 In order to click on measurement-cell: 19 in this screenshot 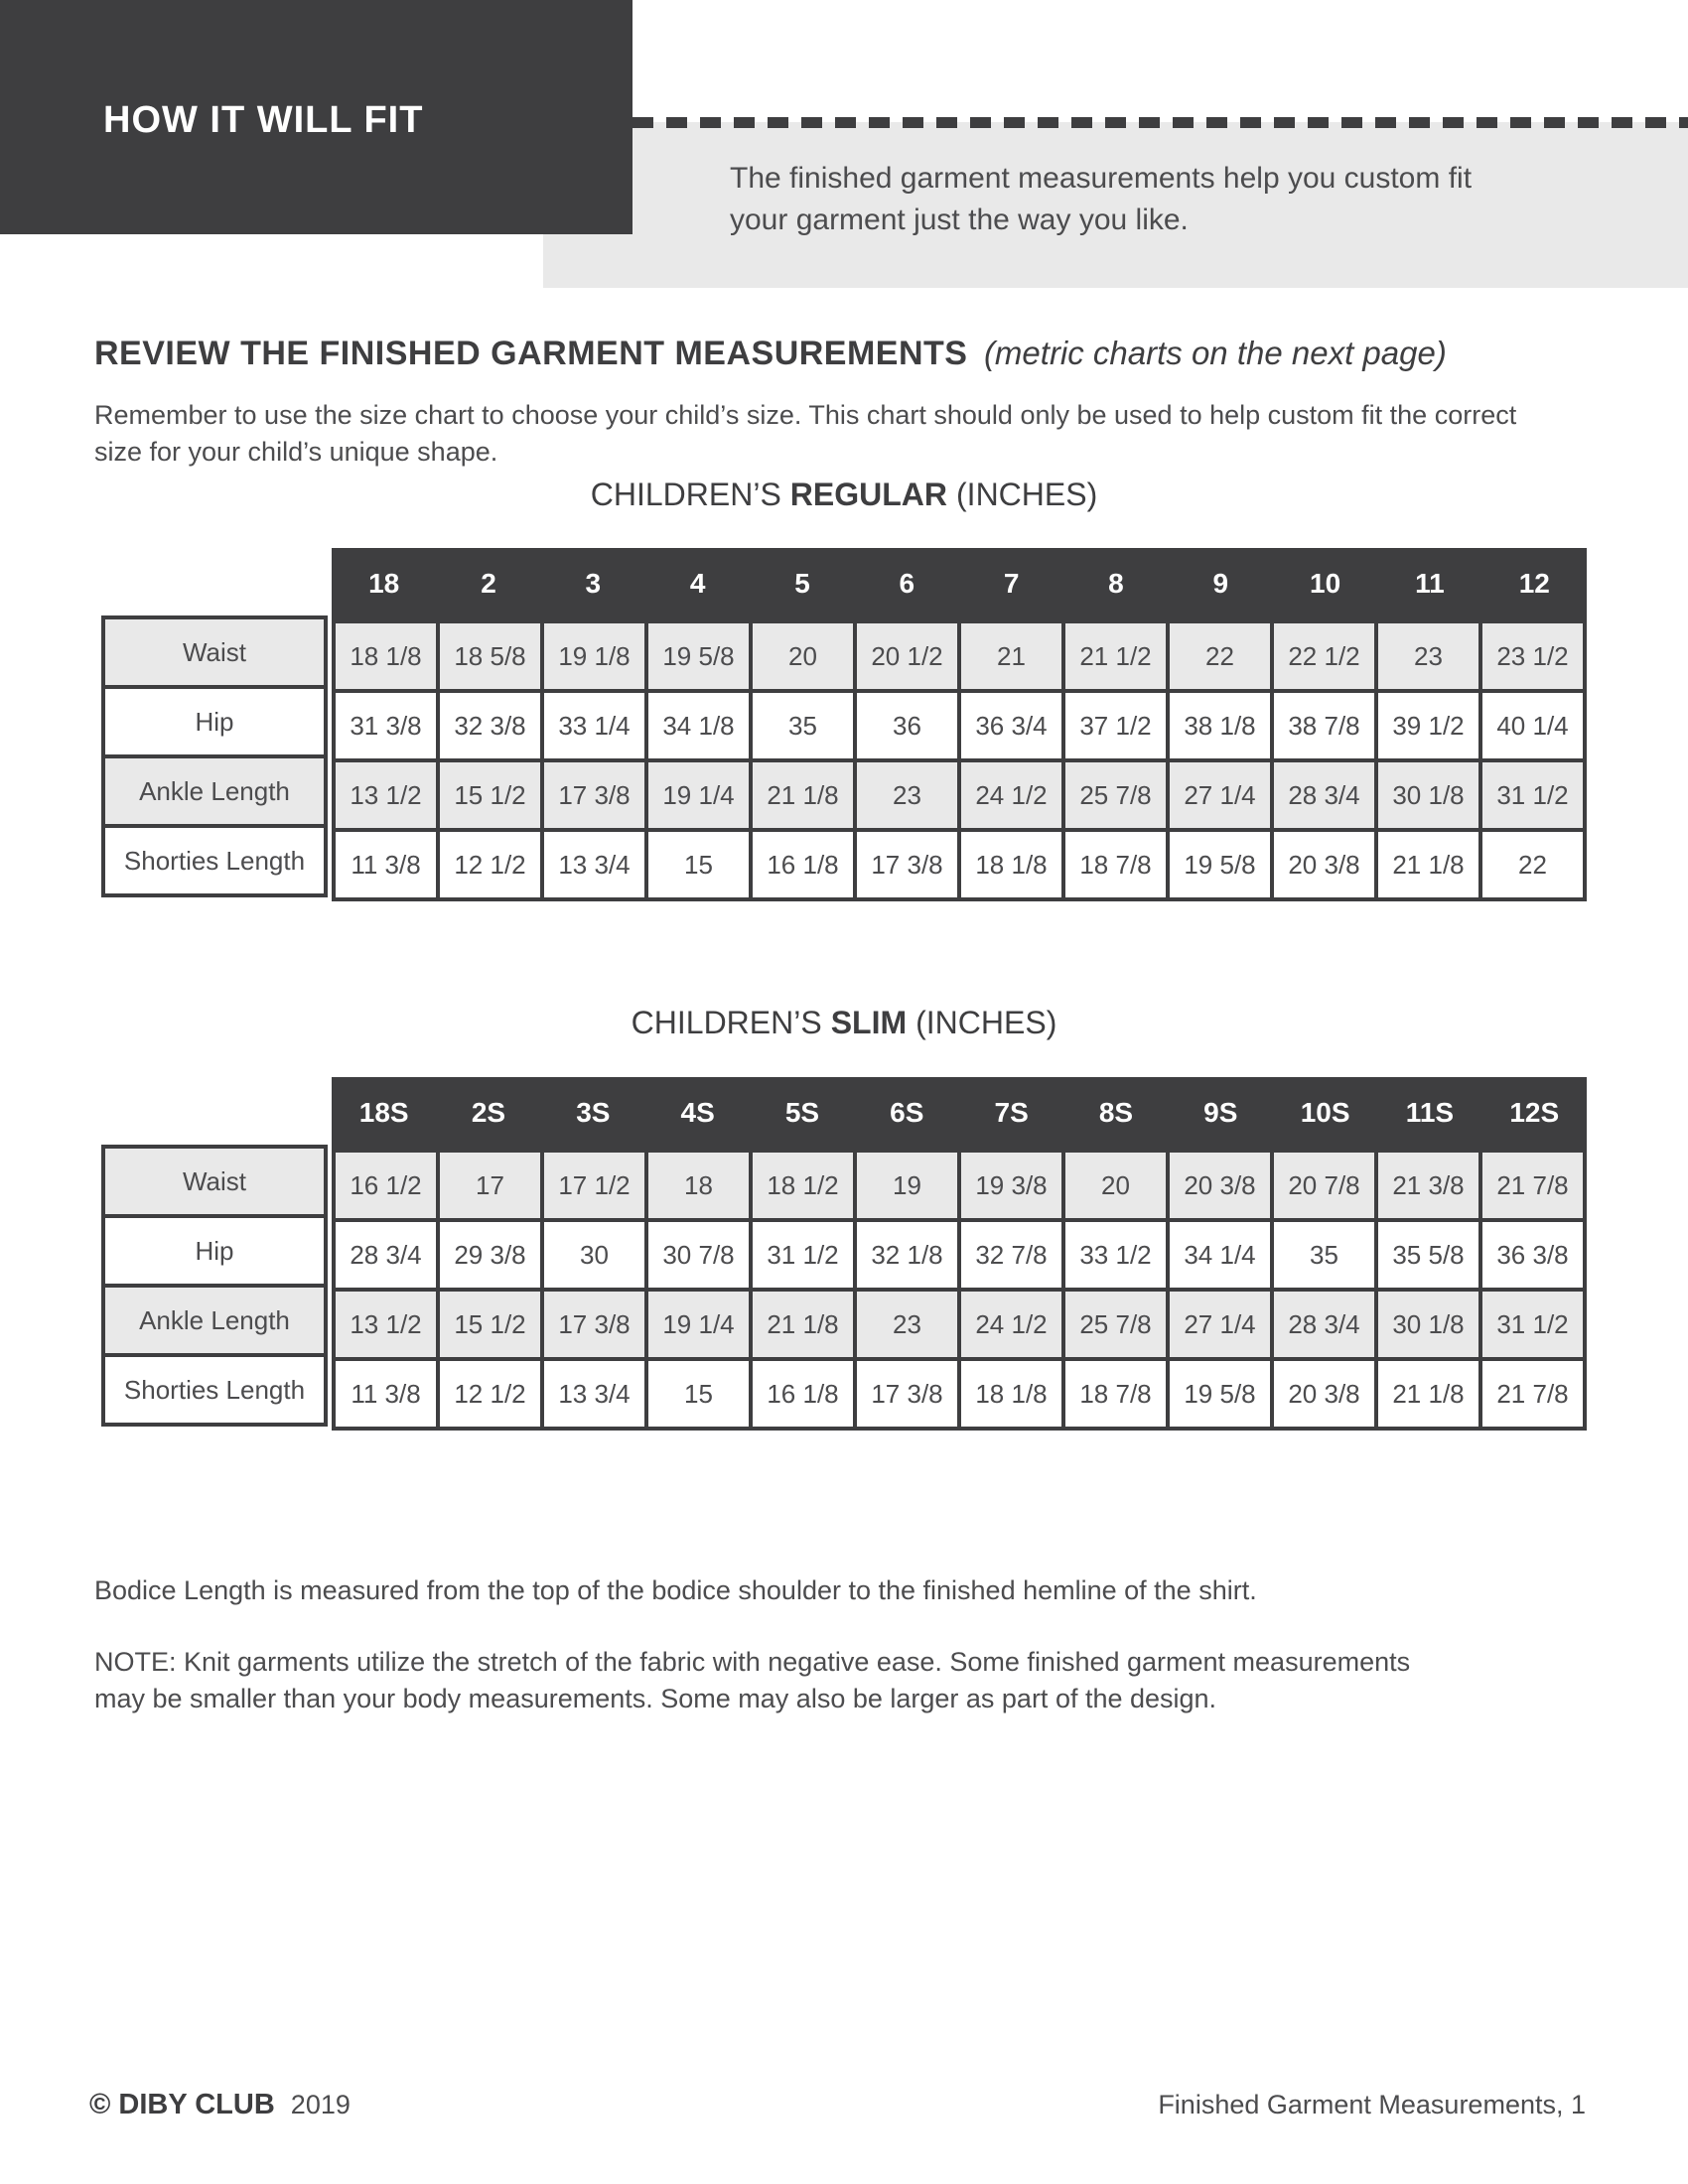, I will do `click(907, 1185)`.